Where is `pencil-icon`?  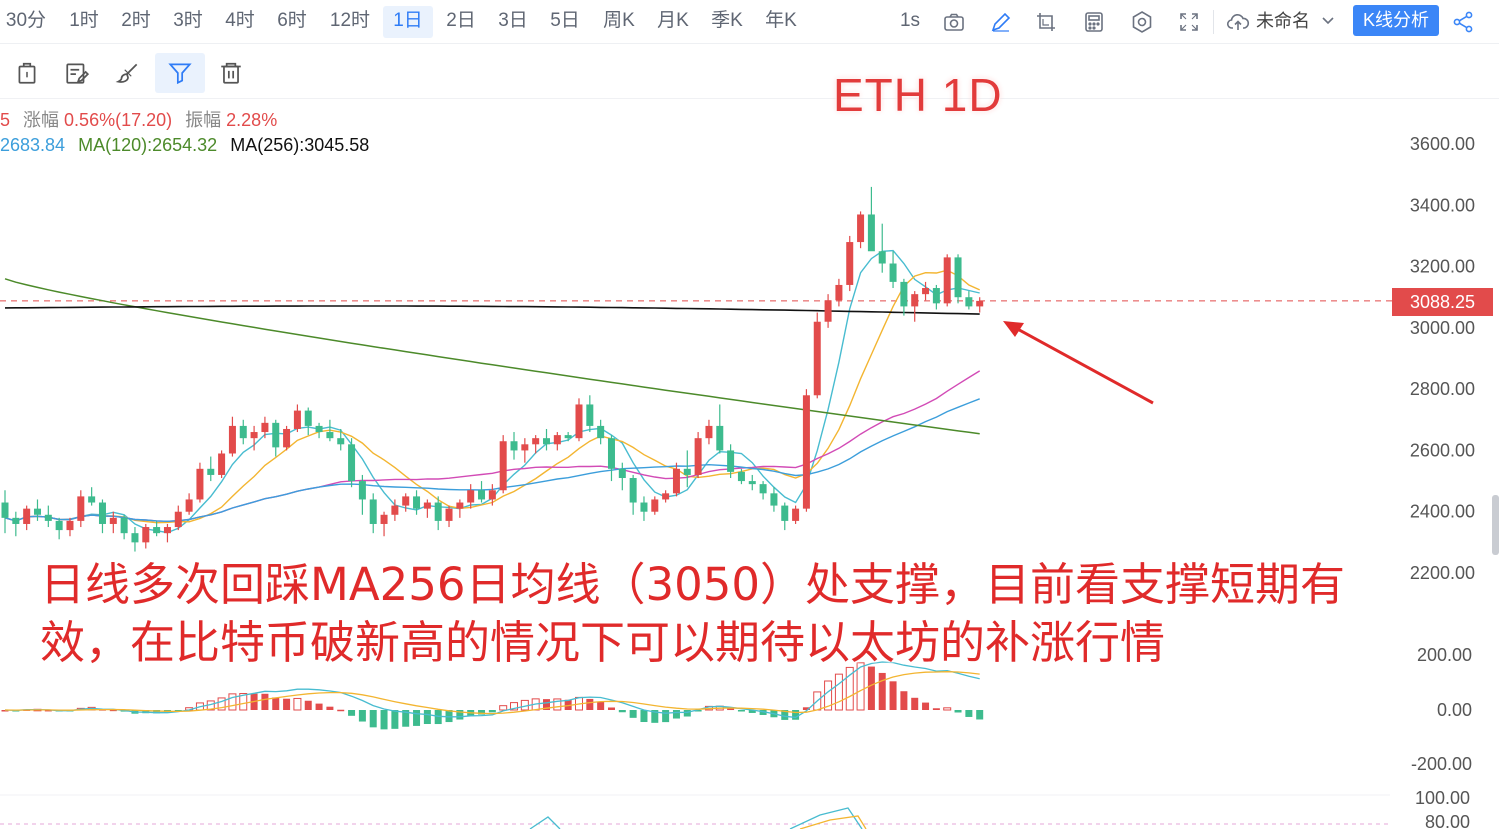
pencil-icon is located at coordinates (1001, 22).